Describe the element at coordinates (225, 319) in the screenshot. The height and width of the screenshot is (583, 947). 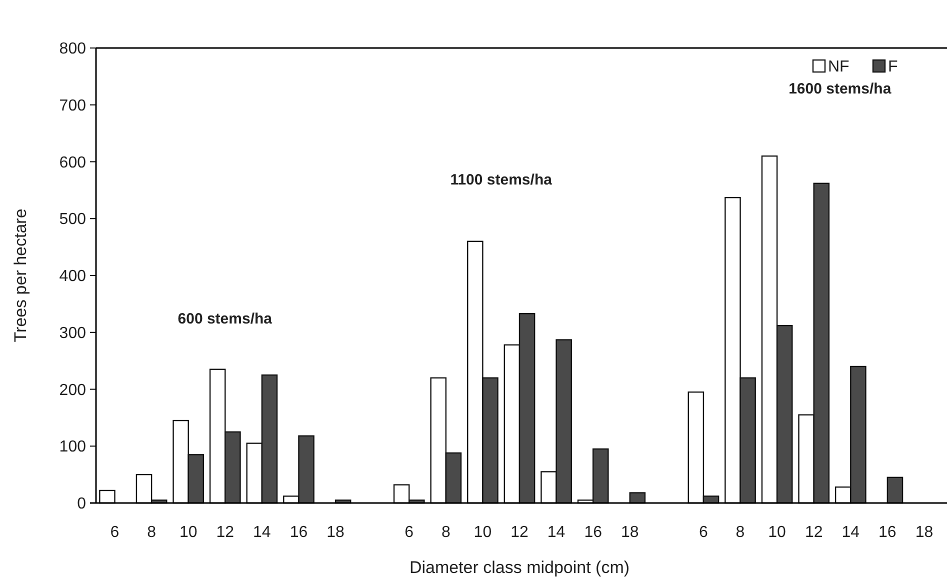
I see `annotation: 600 stems/ha` at that location.